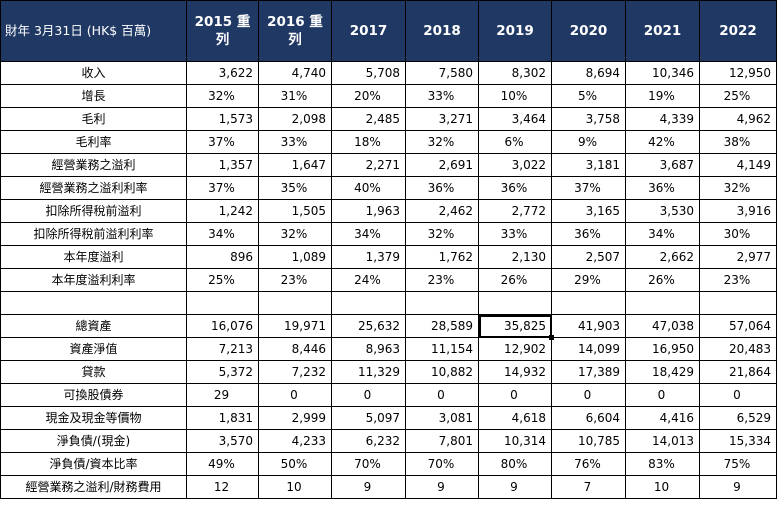 The height and width of the screenshot is (523, 779). Describe the element at coordinates (222, 372) in the screenshot. I see `value-cell: 5,372` at that location.